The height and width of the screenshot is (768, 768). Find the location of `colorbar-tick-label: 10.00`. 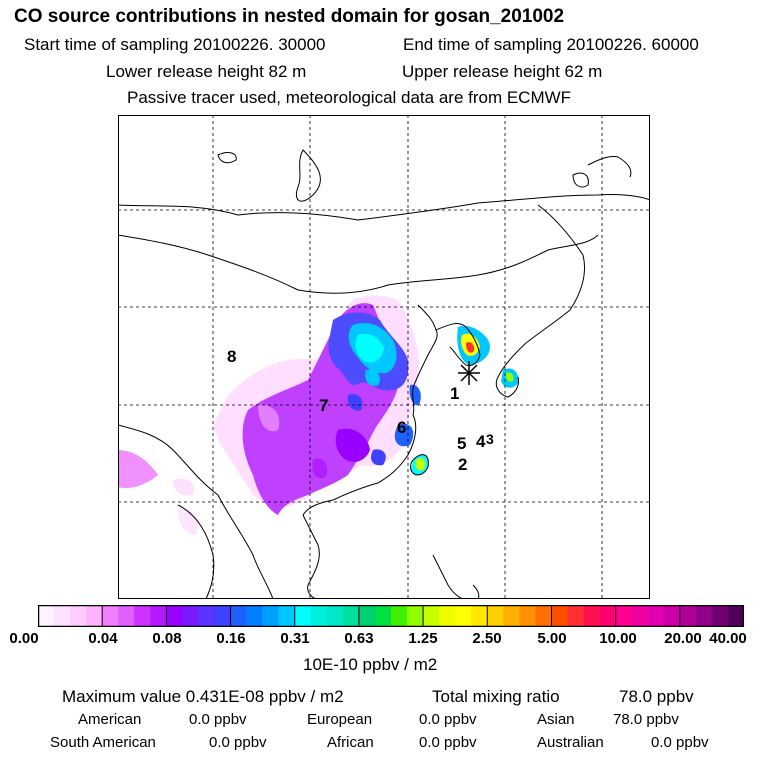

colorbar-tick-label: 10.00 is located at coordinates (618, 638).